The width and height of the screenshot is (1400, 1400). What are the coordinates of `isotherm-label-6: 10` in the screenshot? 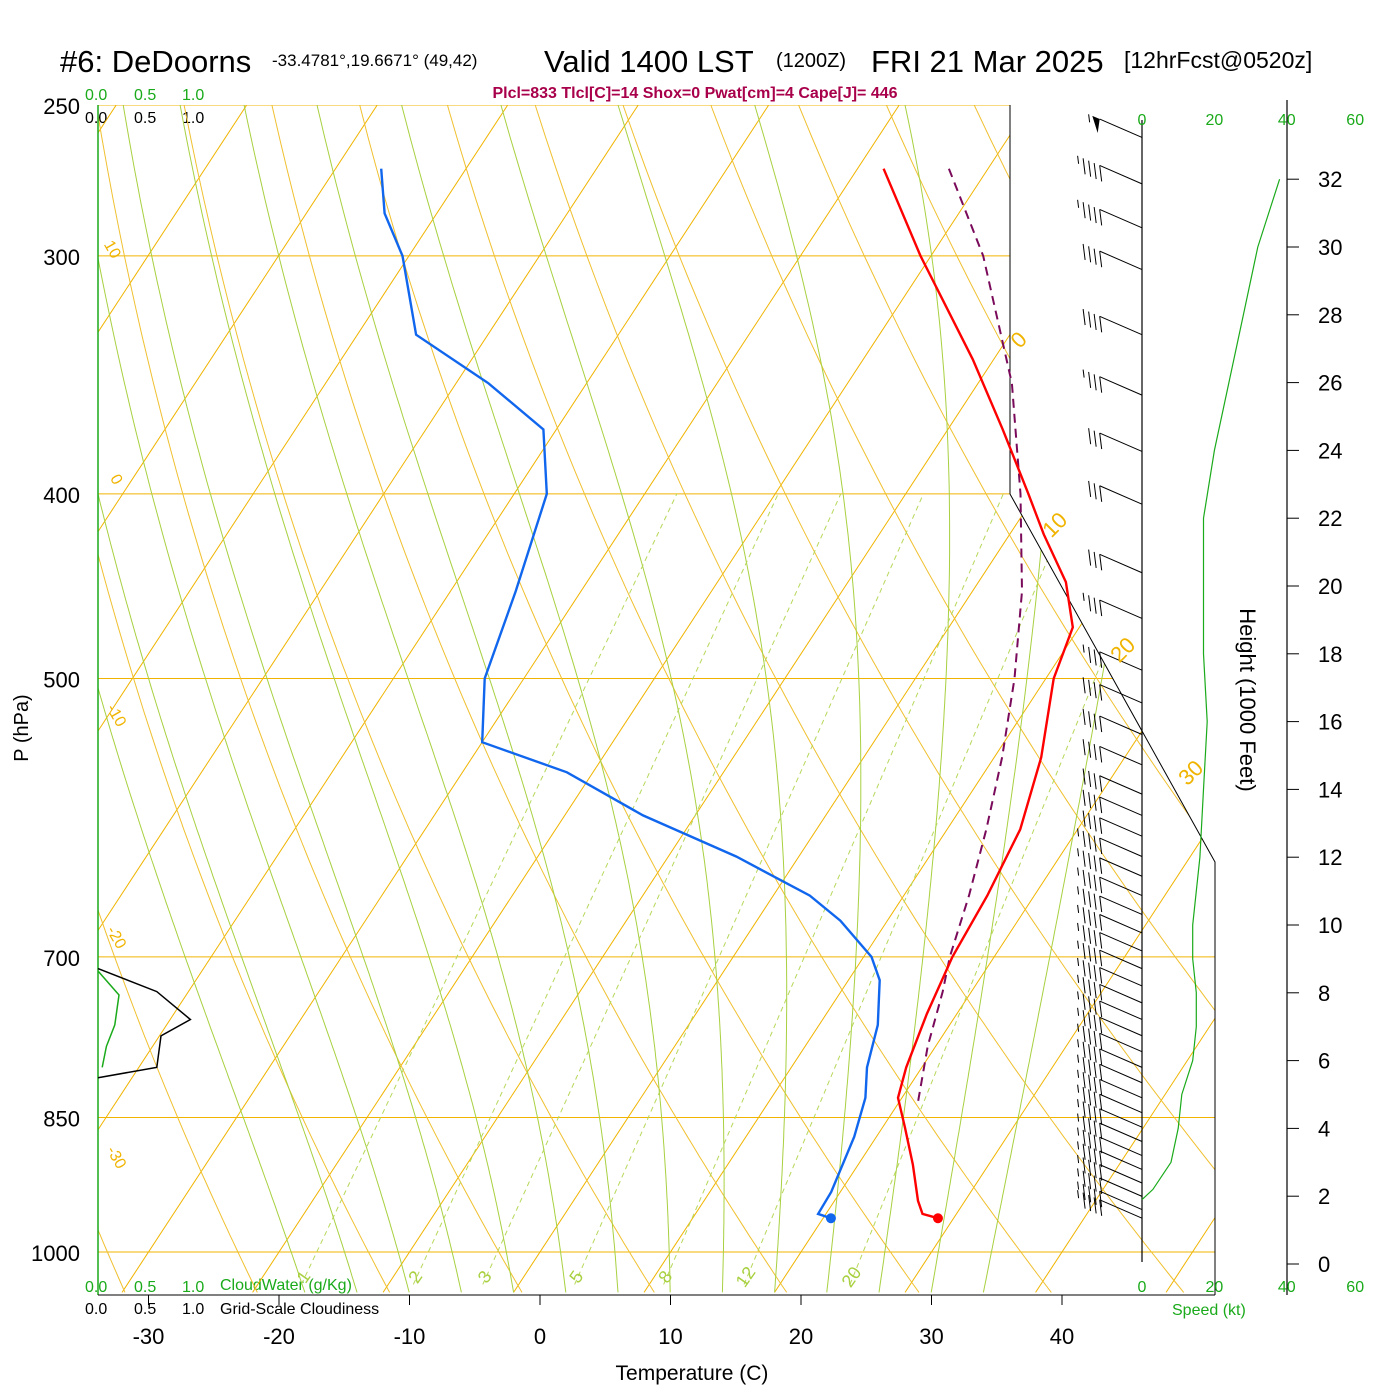 It's located at (1054, 524).